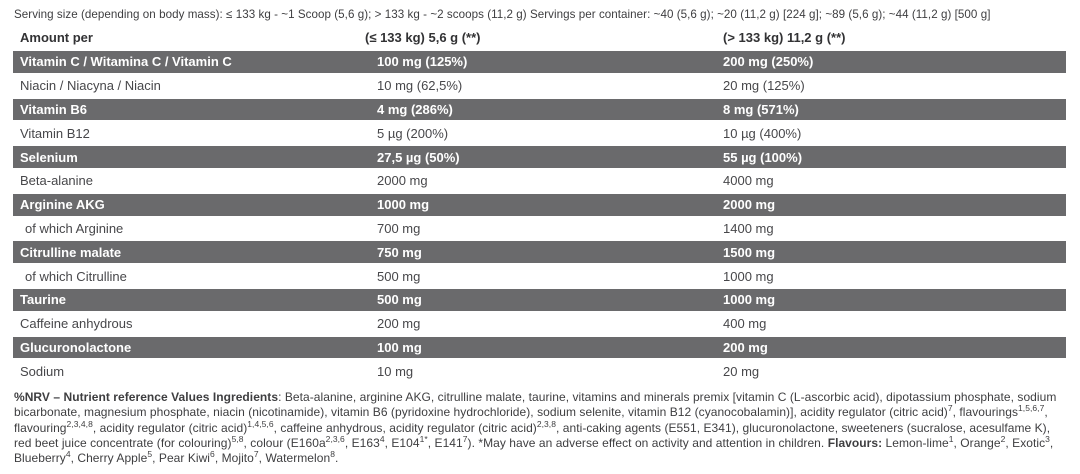  What do you see at coordinates (539, 133) in the screenshot?
I see `table-row: Vitamin B12 5 µg (200%) 10 µg (400%)` at bounding box center [539, 133].